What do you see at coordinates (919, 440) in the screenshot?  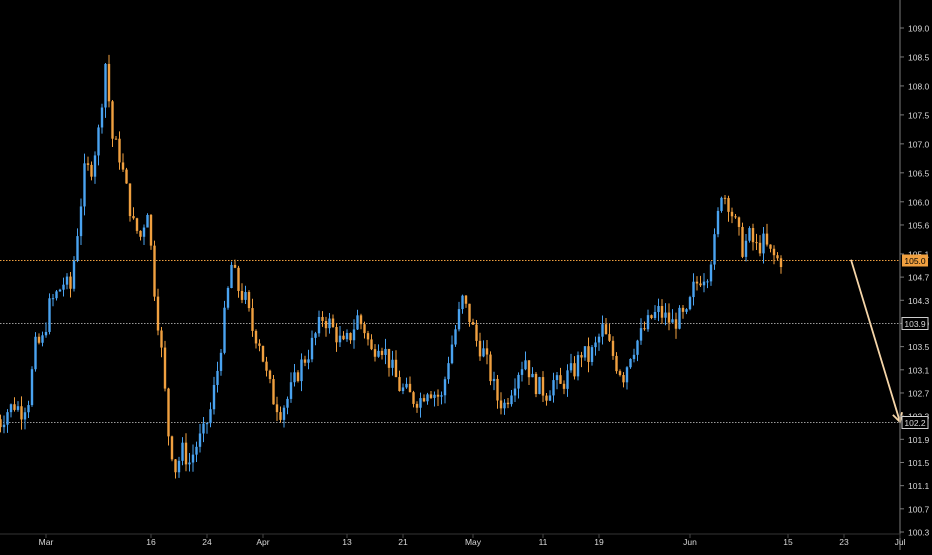 I see `y-tick-label: 101.9` at bounding box center [919, 440].